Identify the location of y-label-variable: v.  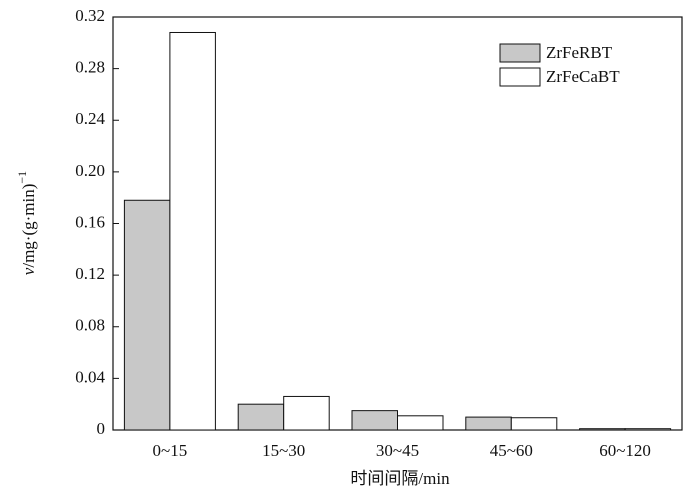
(28, 271).